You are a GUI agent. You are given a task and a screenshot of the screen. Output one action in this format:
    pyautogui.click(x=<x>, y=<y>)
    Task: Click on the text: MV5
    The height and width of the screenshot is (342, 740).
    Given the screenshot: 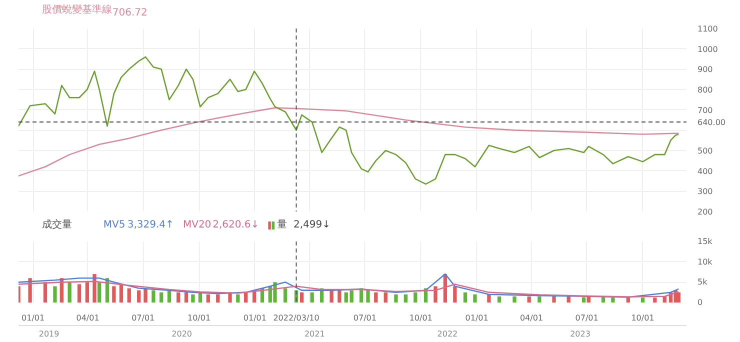 What is the action you would take?
    pyautogui.click(x=114, y=225)
    